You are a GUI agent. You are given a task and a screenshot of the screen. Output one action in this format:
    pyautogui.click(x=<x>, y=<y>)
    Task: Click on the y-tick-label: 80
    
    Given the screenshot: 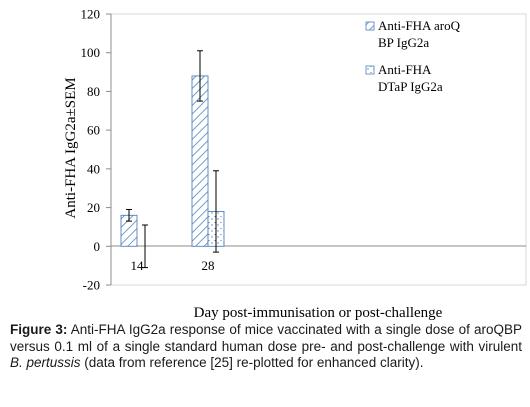 What is the action you would take?
    pyautogui.click(x=93, y=91)
    